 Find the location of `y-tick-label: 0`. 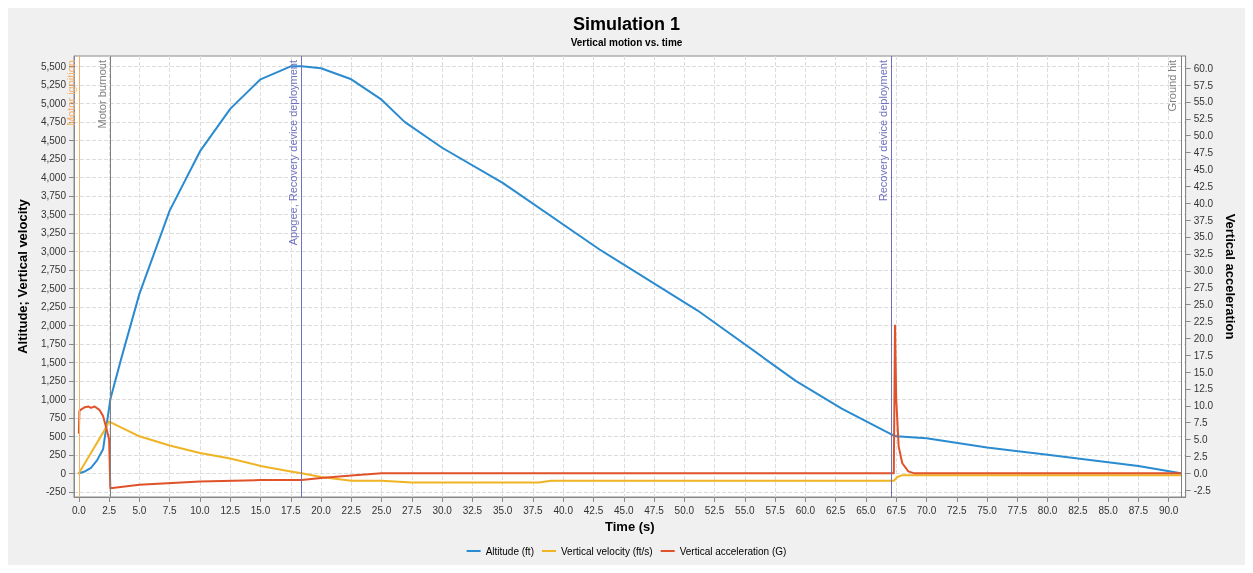

y-tick-label: 0 is located at coordinates (63, 473).